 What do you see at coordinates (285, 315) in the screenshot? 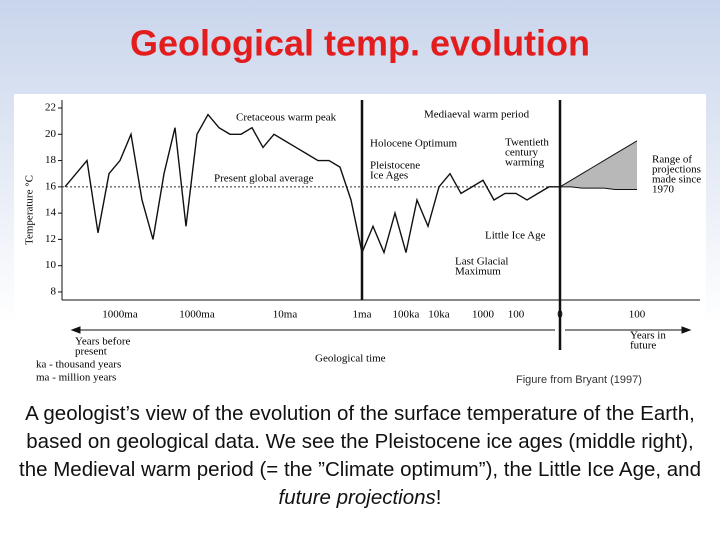
I see `x-tick-label: 10ma` at bounding box center [285, 315].